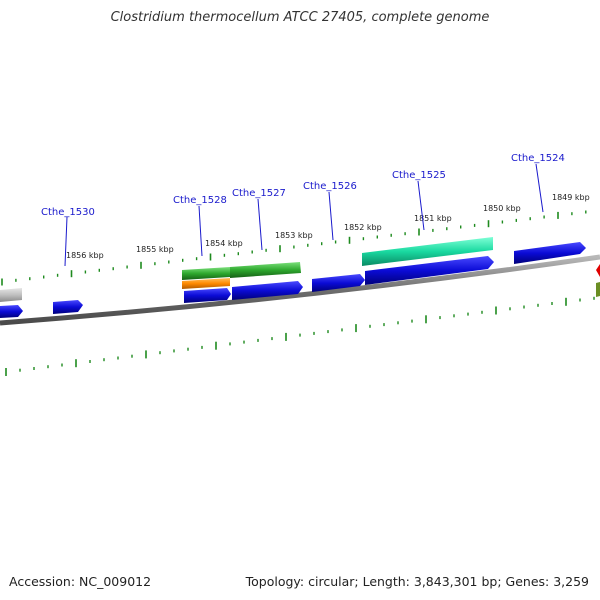 This screenshot has height=600, width=600. I want to click on forward-strand-features, so click(337, 263).